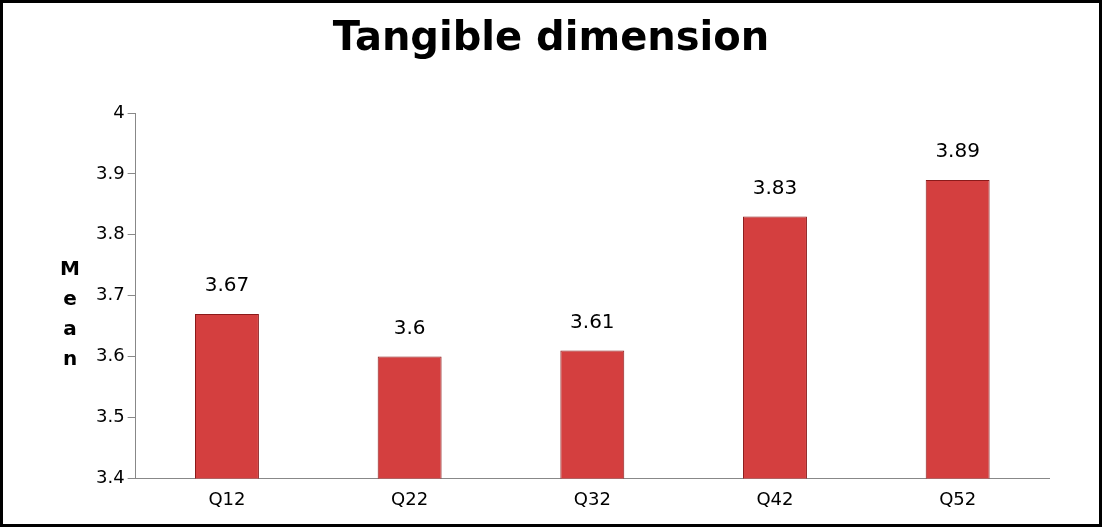 Image resolution: width=1102 pixels, height=527 pixels. What do you see at coordinates (110, 233) in the screenshot?
I see `y-tick-label: 3.8` at bounding box center [110, 233].